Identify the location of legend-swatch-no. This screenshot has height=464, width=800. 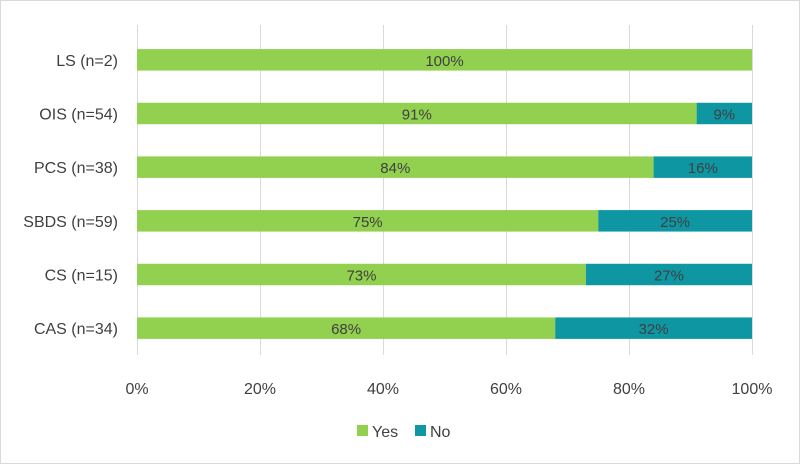
(420, 430).